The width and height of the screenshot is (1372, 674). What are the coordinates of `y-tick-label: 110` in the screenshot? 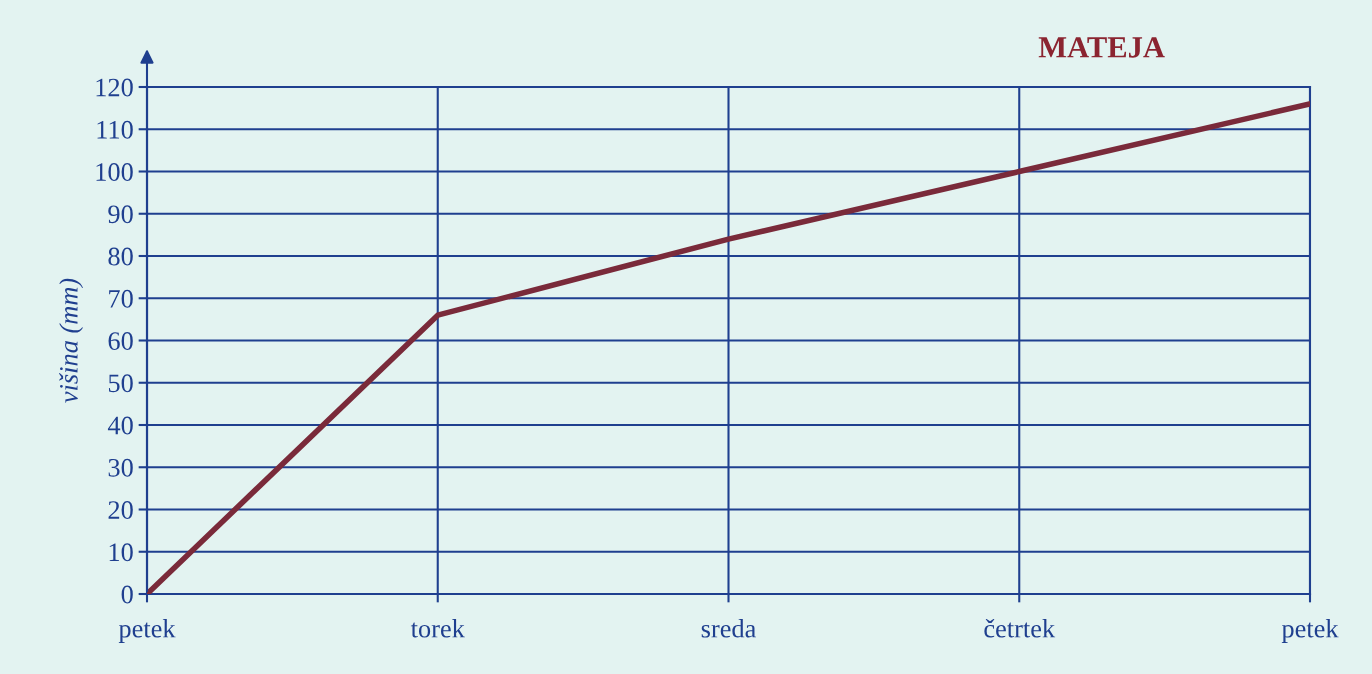 It's located at (115, 129).